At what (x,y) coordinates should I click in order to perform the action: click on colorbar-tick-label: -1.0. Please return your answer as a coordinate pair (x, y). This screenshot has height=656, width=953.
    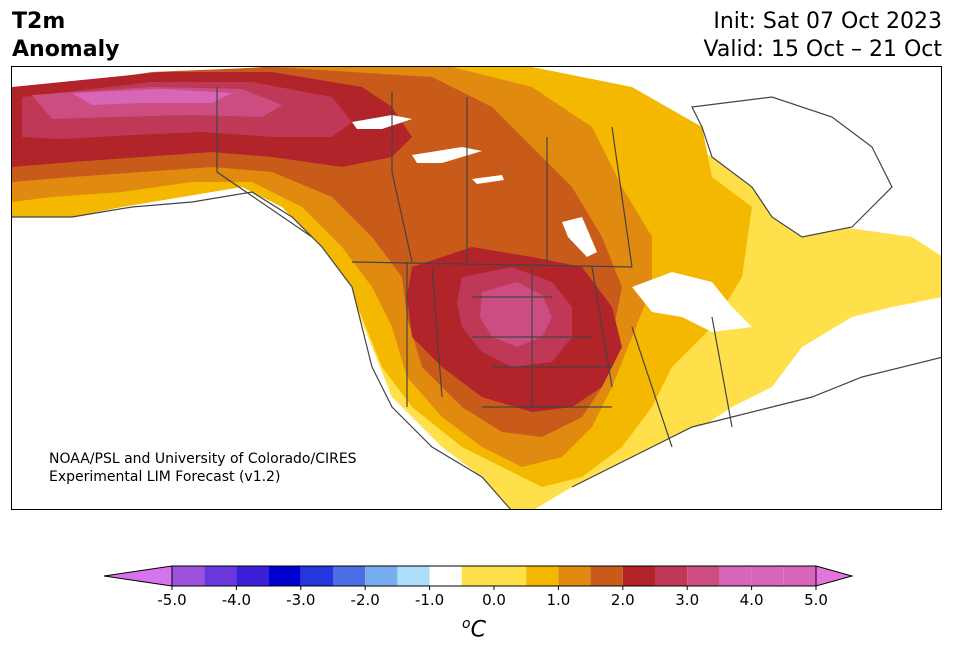
    Looking at the image, I should click on (429, 600).